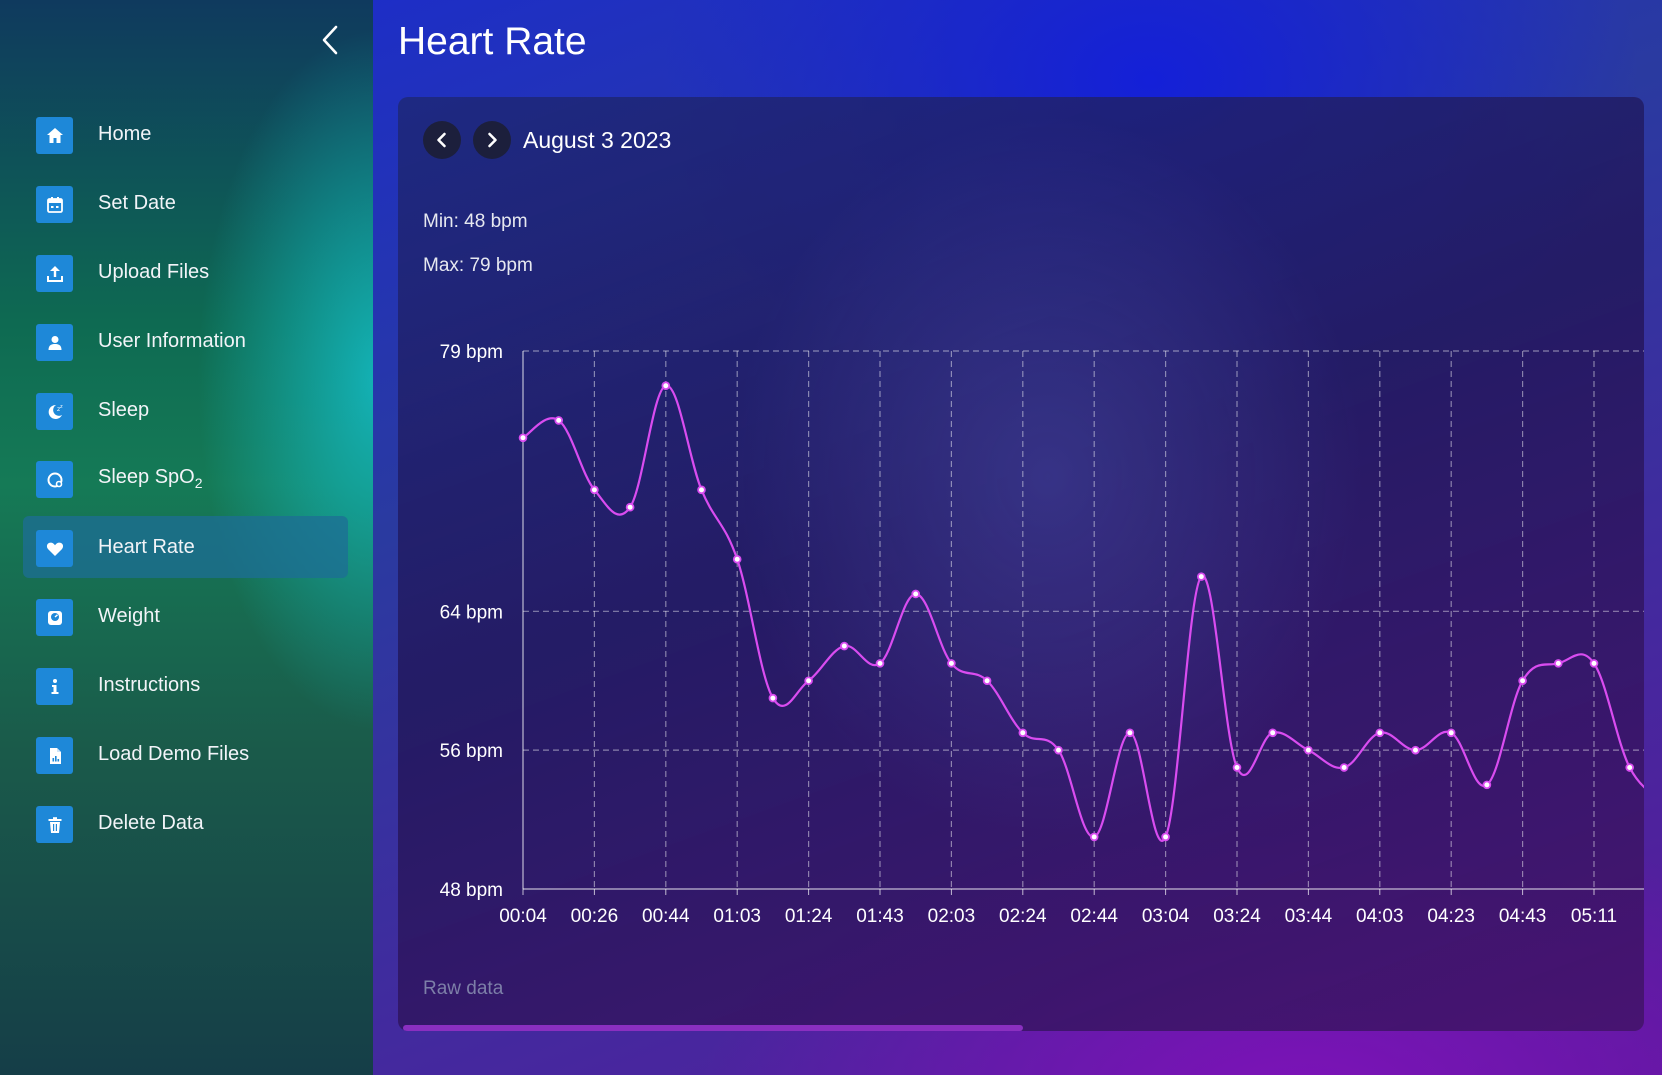 Image resolution: width=1662 pixels, height=1075 pixels. I want to click on sidebar-item-label: Home, so click(125, 133).